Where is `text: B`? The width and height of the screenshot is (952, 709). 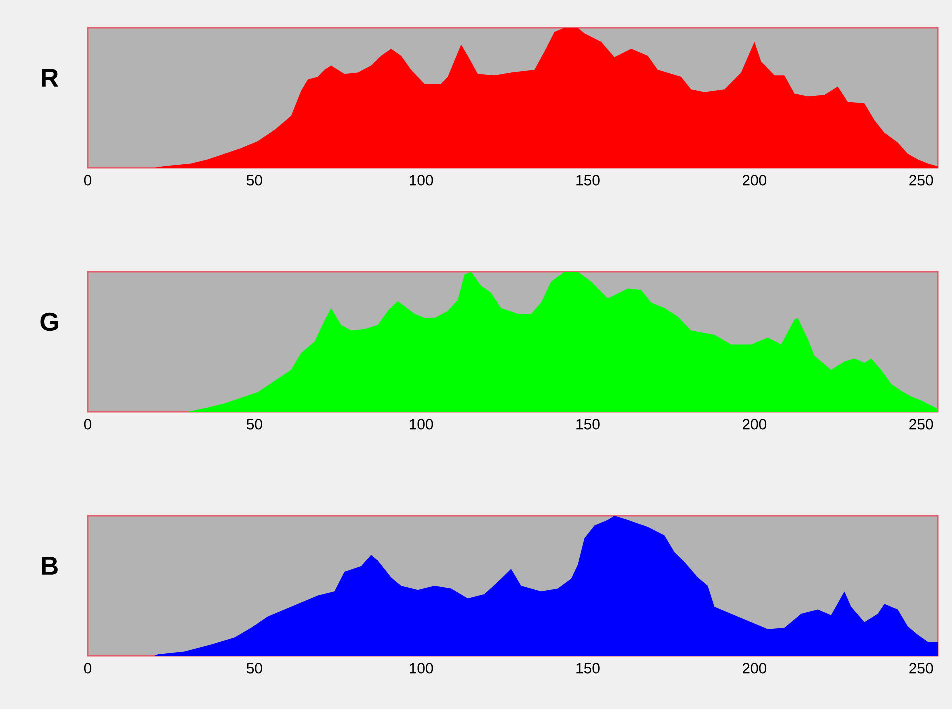
text: B is located at coordinates (50, 566).